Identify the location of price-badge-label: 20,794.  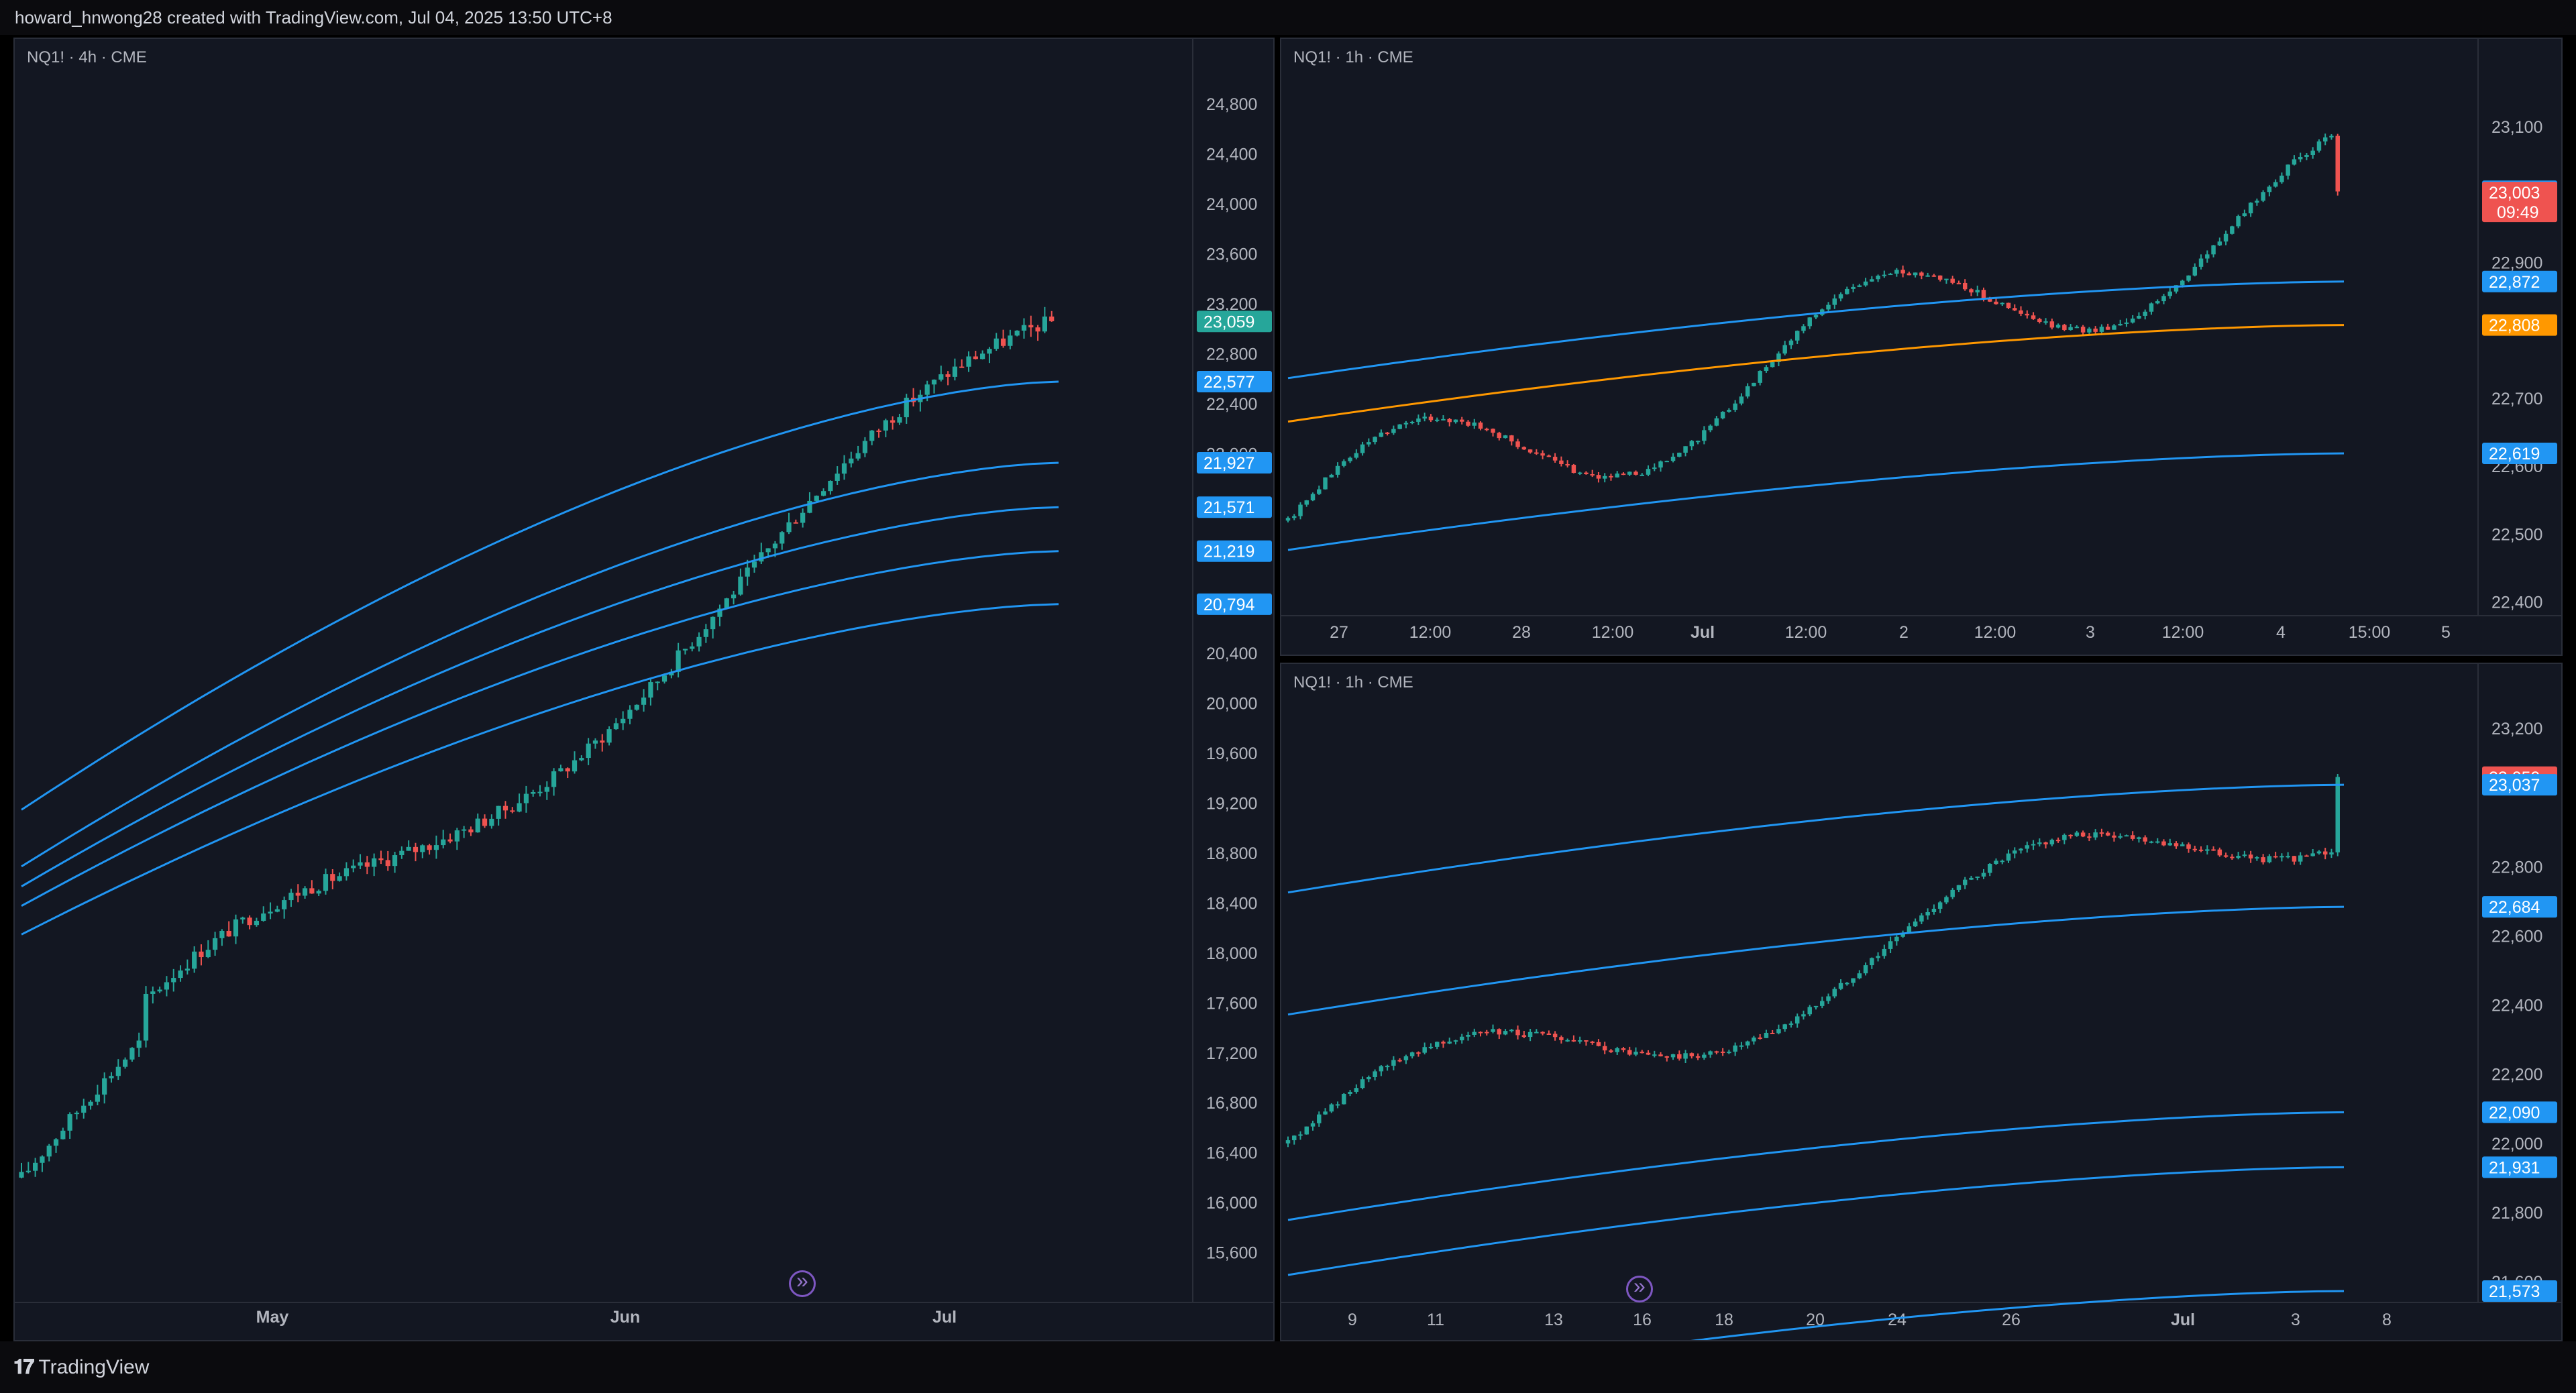
(1229, 605).